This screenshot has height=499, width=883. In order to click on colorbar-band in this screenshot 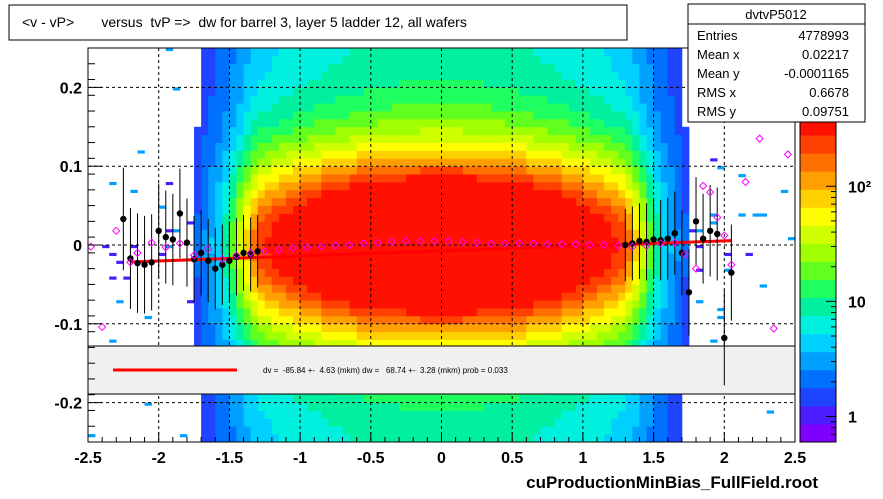, I will do `click(818, 144)`.